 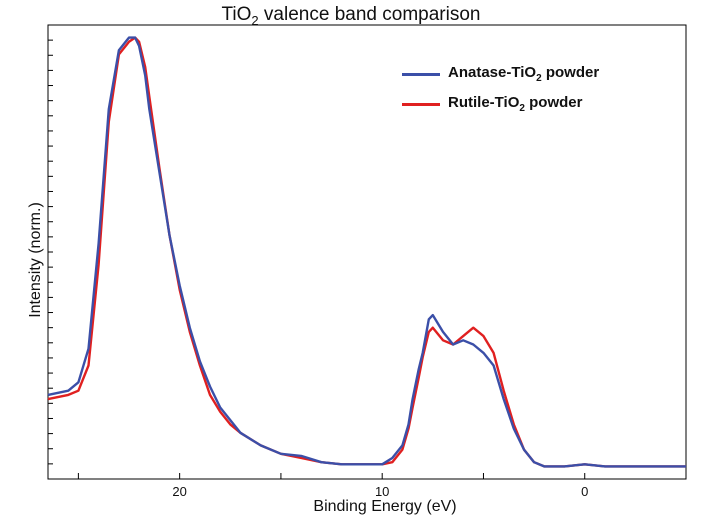 I want to click on x-axis-label: Binding Energy (eV), so click(x=385, y=506).